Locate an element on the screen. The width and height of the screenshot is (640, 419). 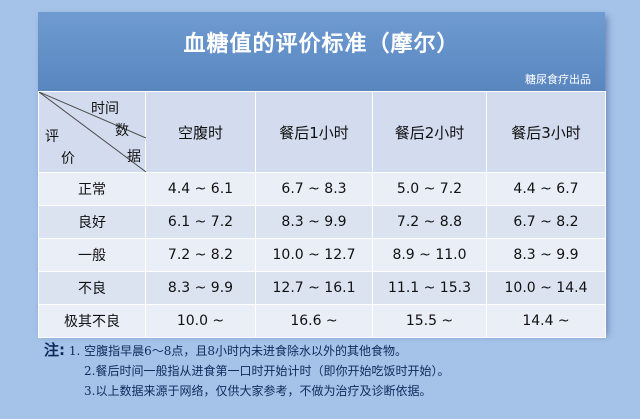
table-cell: 15.5 ~ is located at coordinates (429, 321).